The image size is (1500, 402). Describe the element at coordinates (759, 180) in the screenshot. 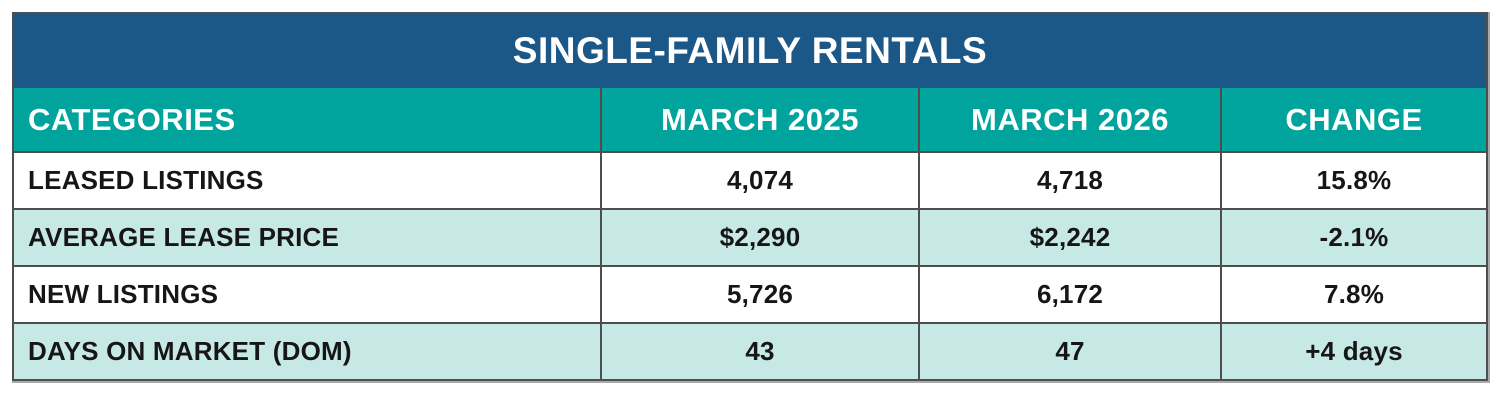

I see `cell-march-2025-value: 4,074` at that location.